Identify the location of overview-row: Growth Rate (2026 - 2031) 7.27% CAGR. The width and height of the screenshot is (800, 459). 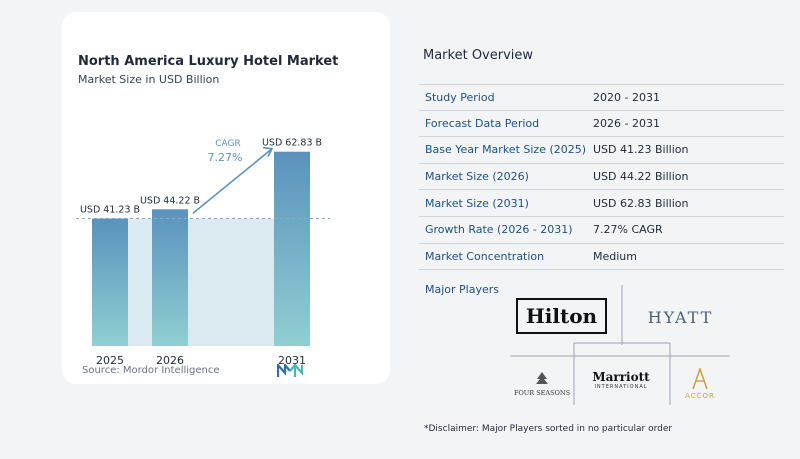
(601, 230).